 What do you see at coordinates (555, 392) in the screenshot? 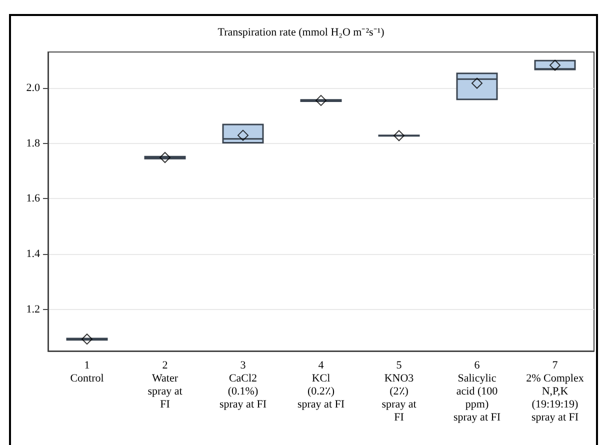
I see `x-tick-label: 7 2% Complex N,P,K (19:19:19) spray at FI` at bounding box center [555, 392].